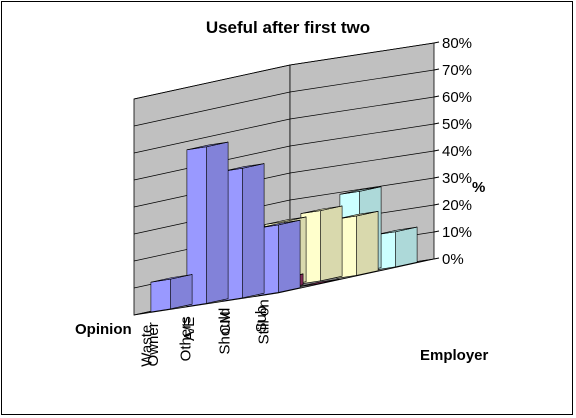 The width and height of the screenshot is (576, 418). What do you see at coordinates (160, 295) in the screenshot?
I see `bar-front` at bounding box center [160, 295].